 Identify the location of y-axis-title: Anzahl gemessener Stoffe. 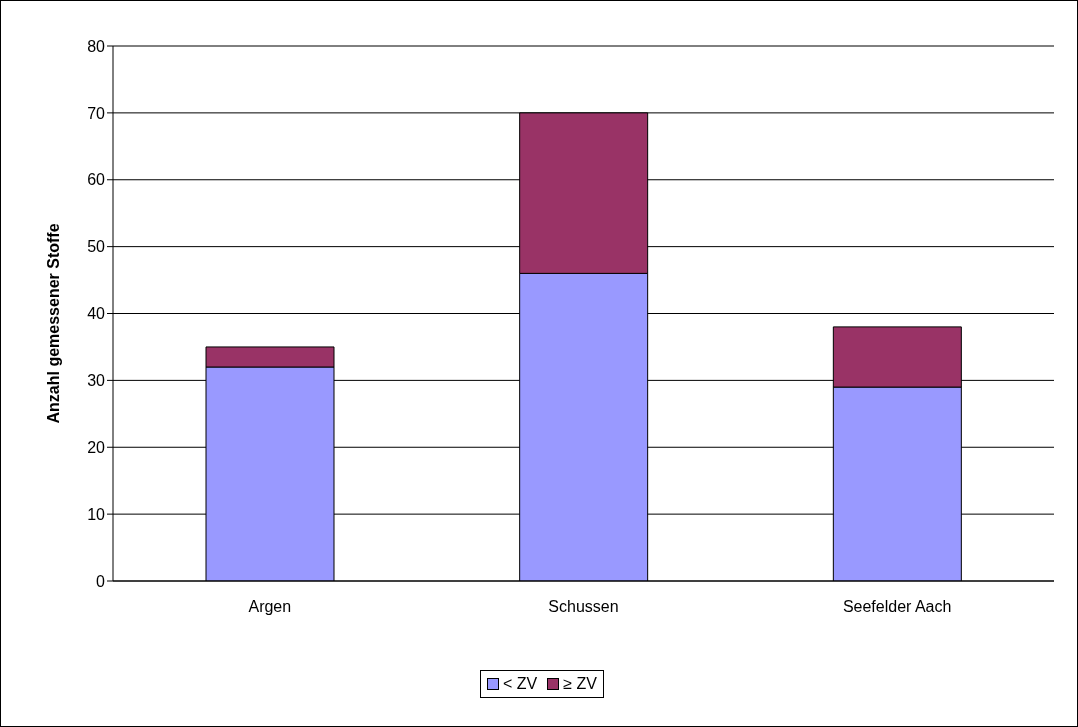
(53, 323).